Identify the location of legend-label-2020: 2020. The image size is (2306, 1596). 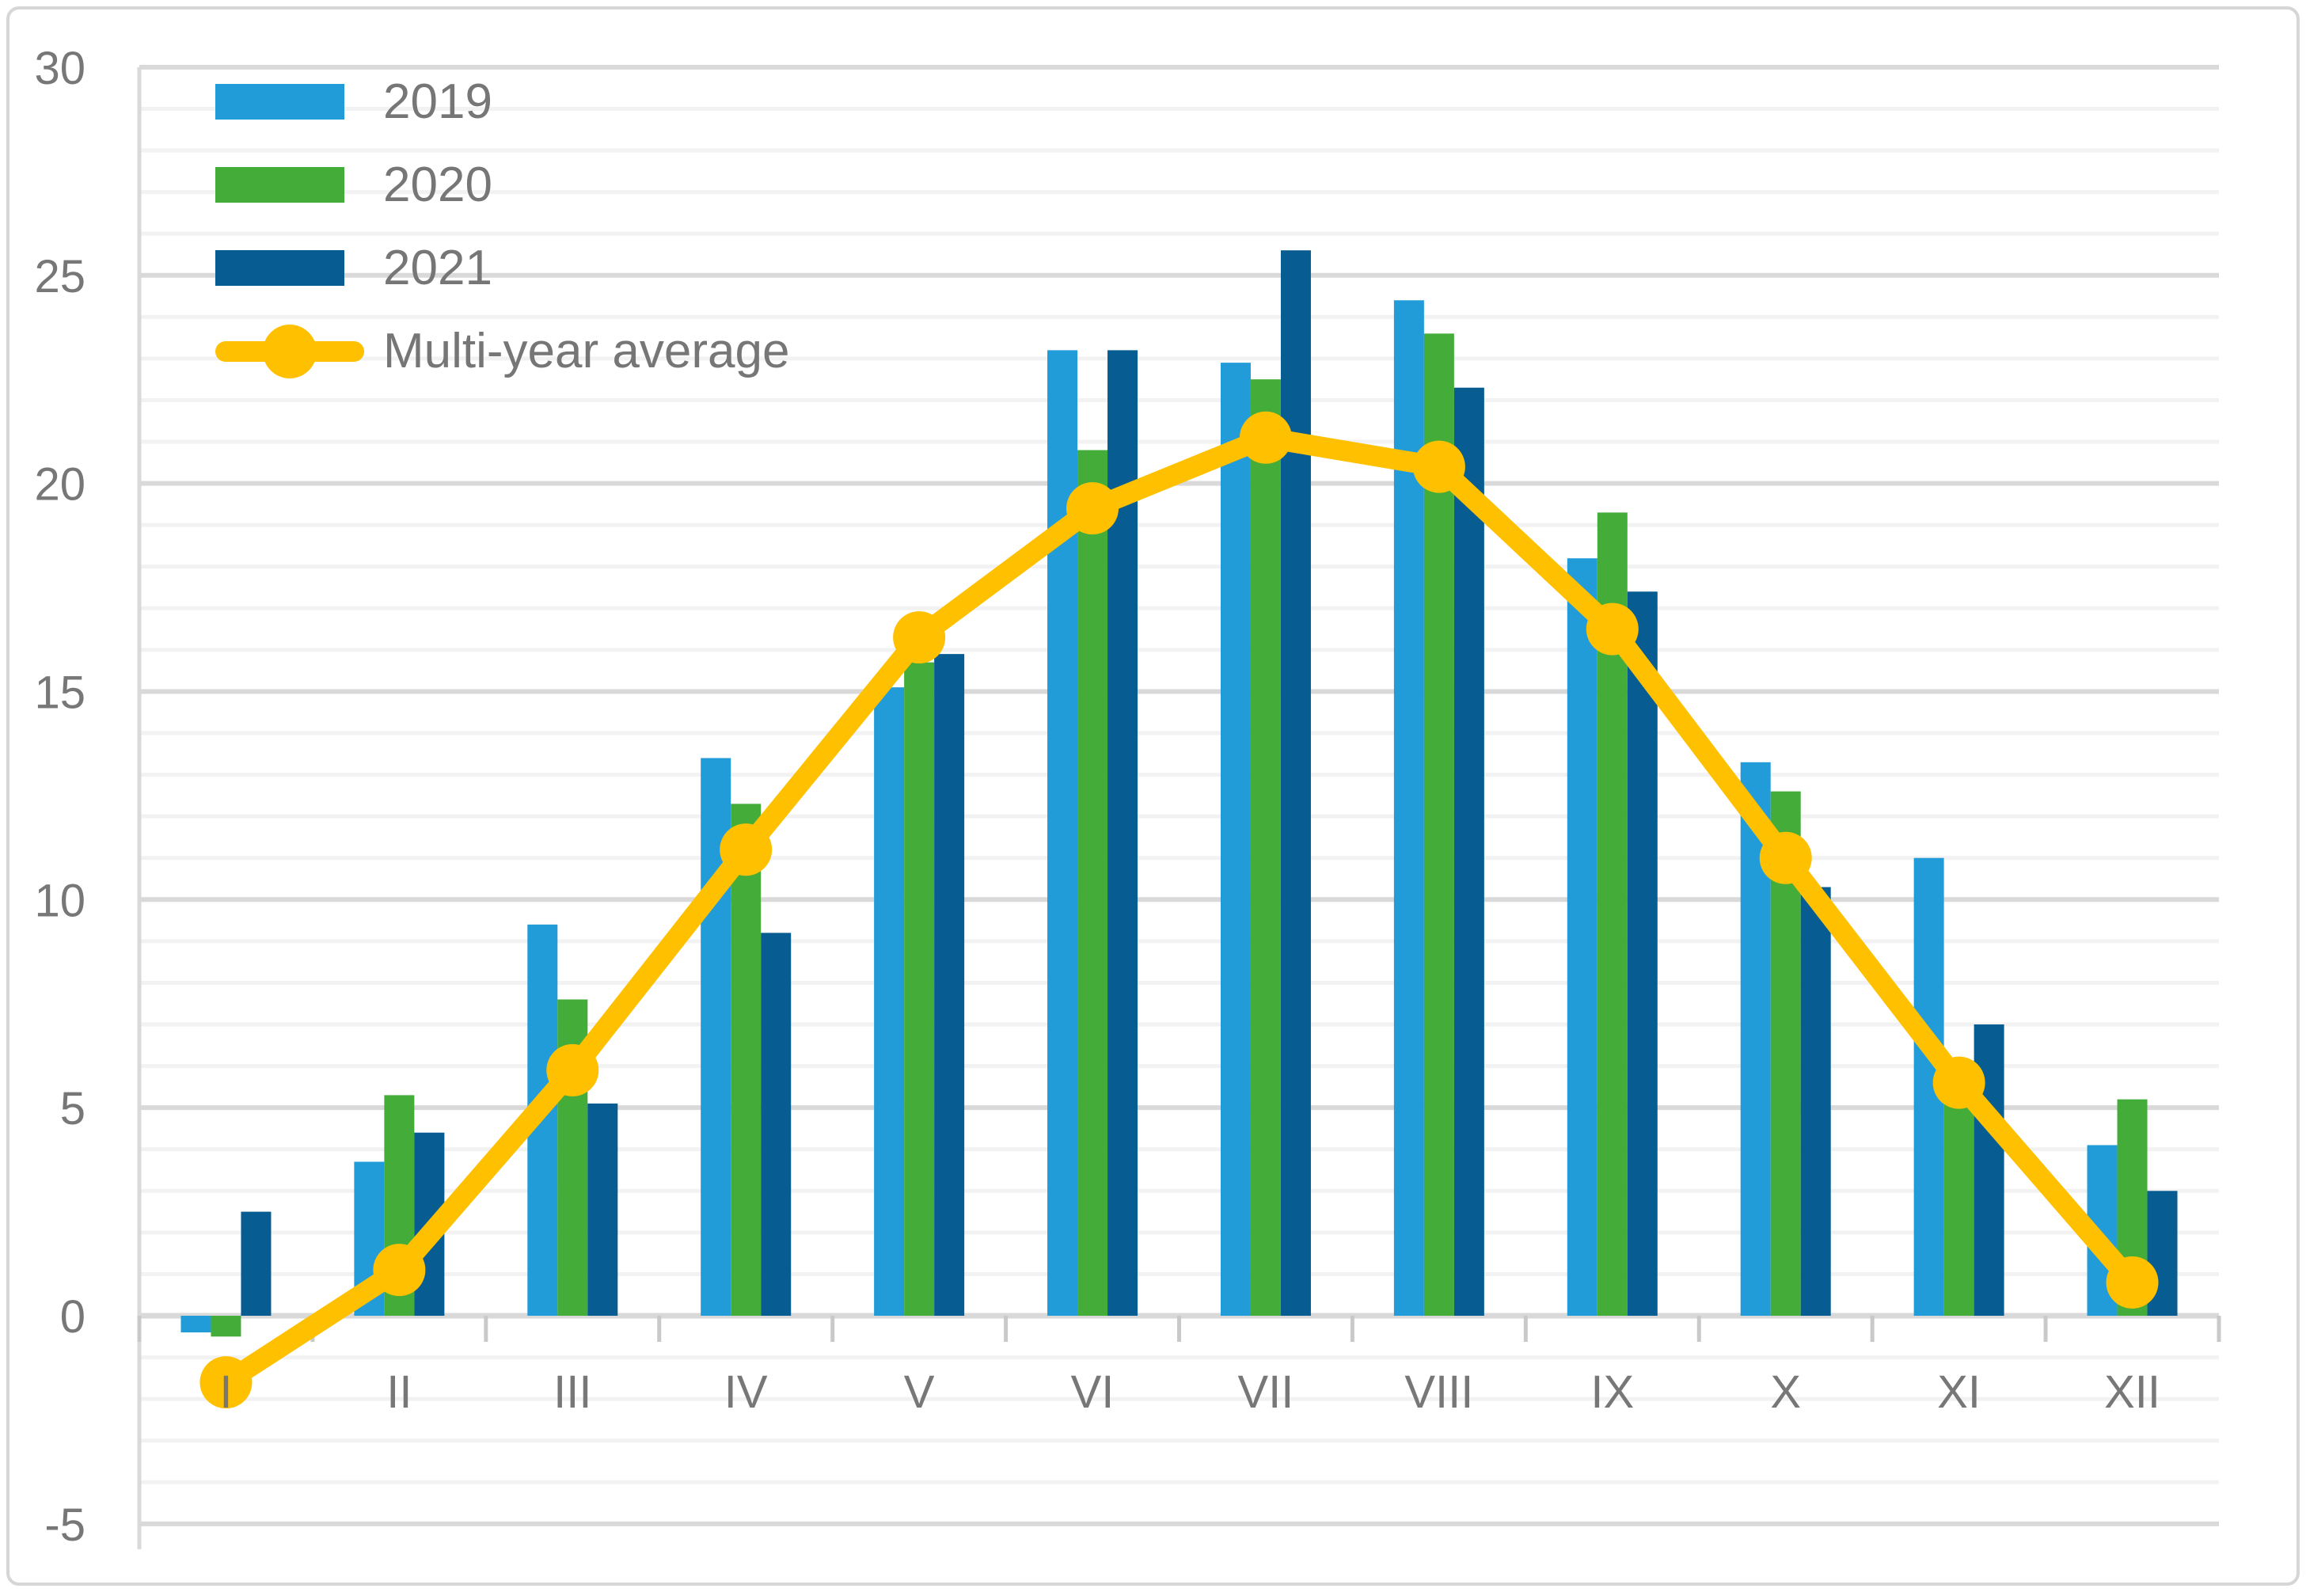
(437, 184).